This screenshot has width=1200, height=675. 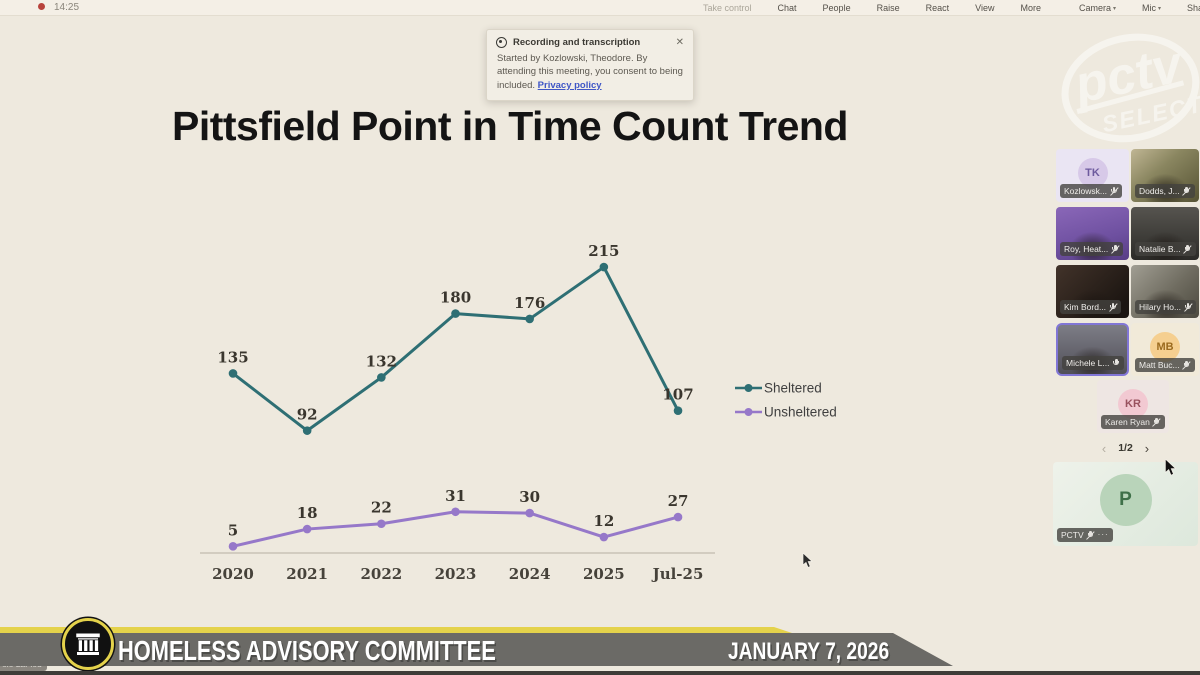 I want to click on banner-date: JANUARY 7, 2026, so click(x=809, y=651).